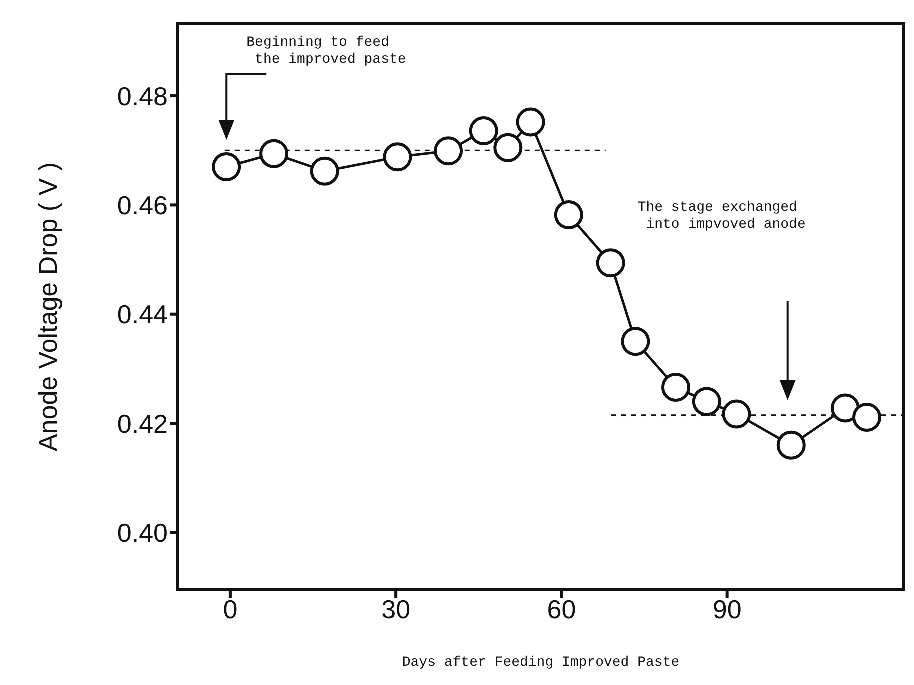  I want to click on annotation: Beginning to feed the improved paste, so click(326, 51).